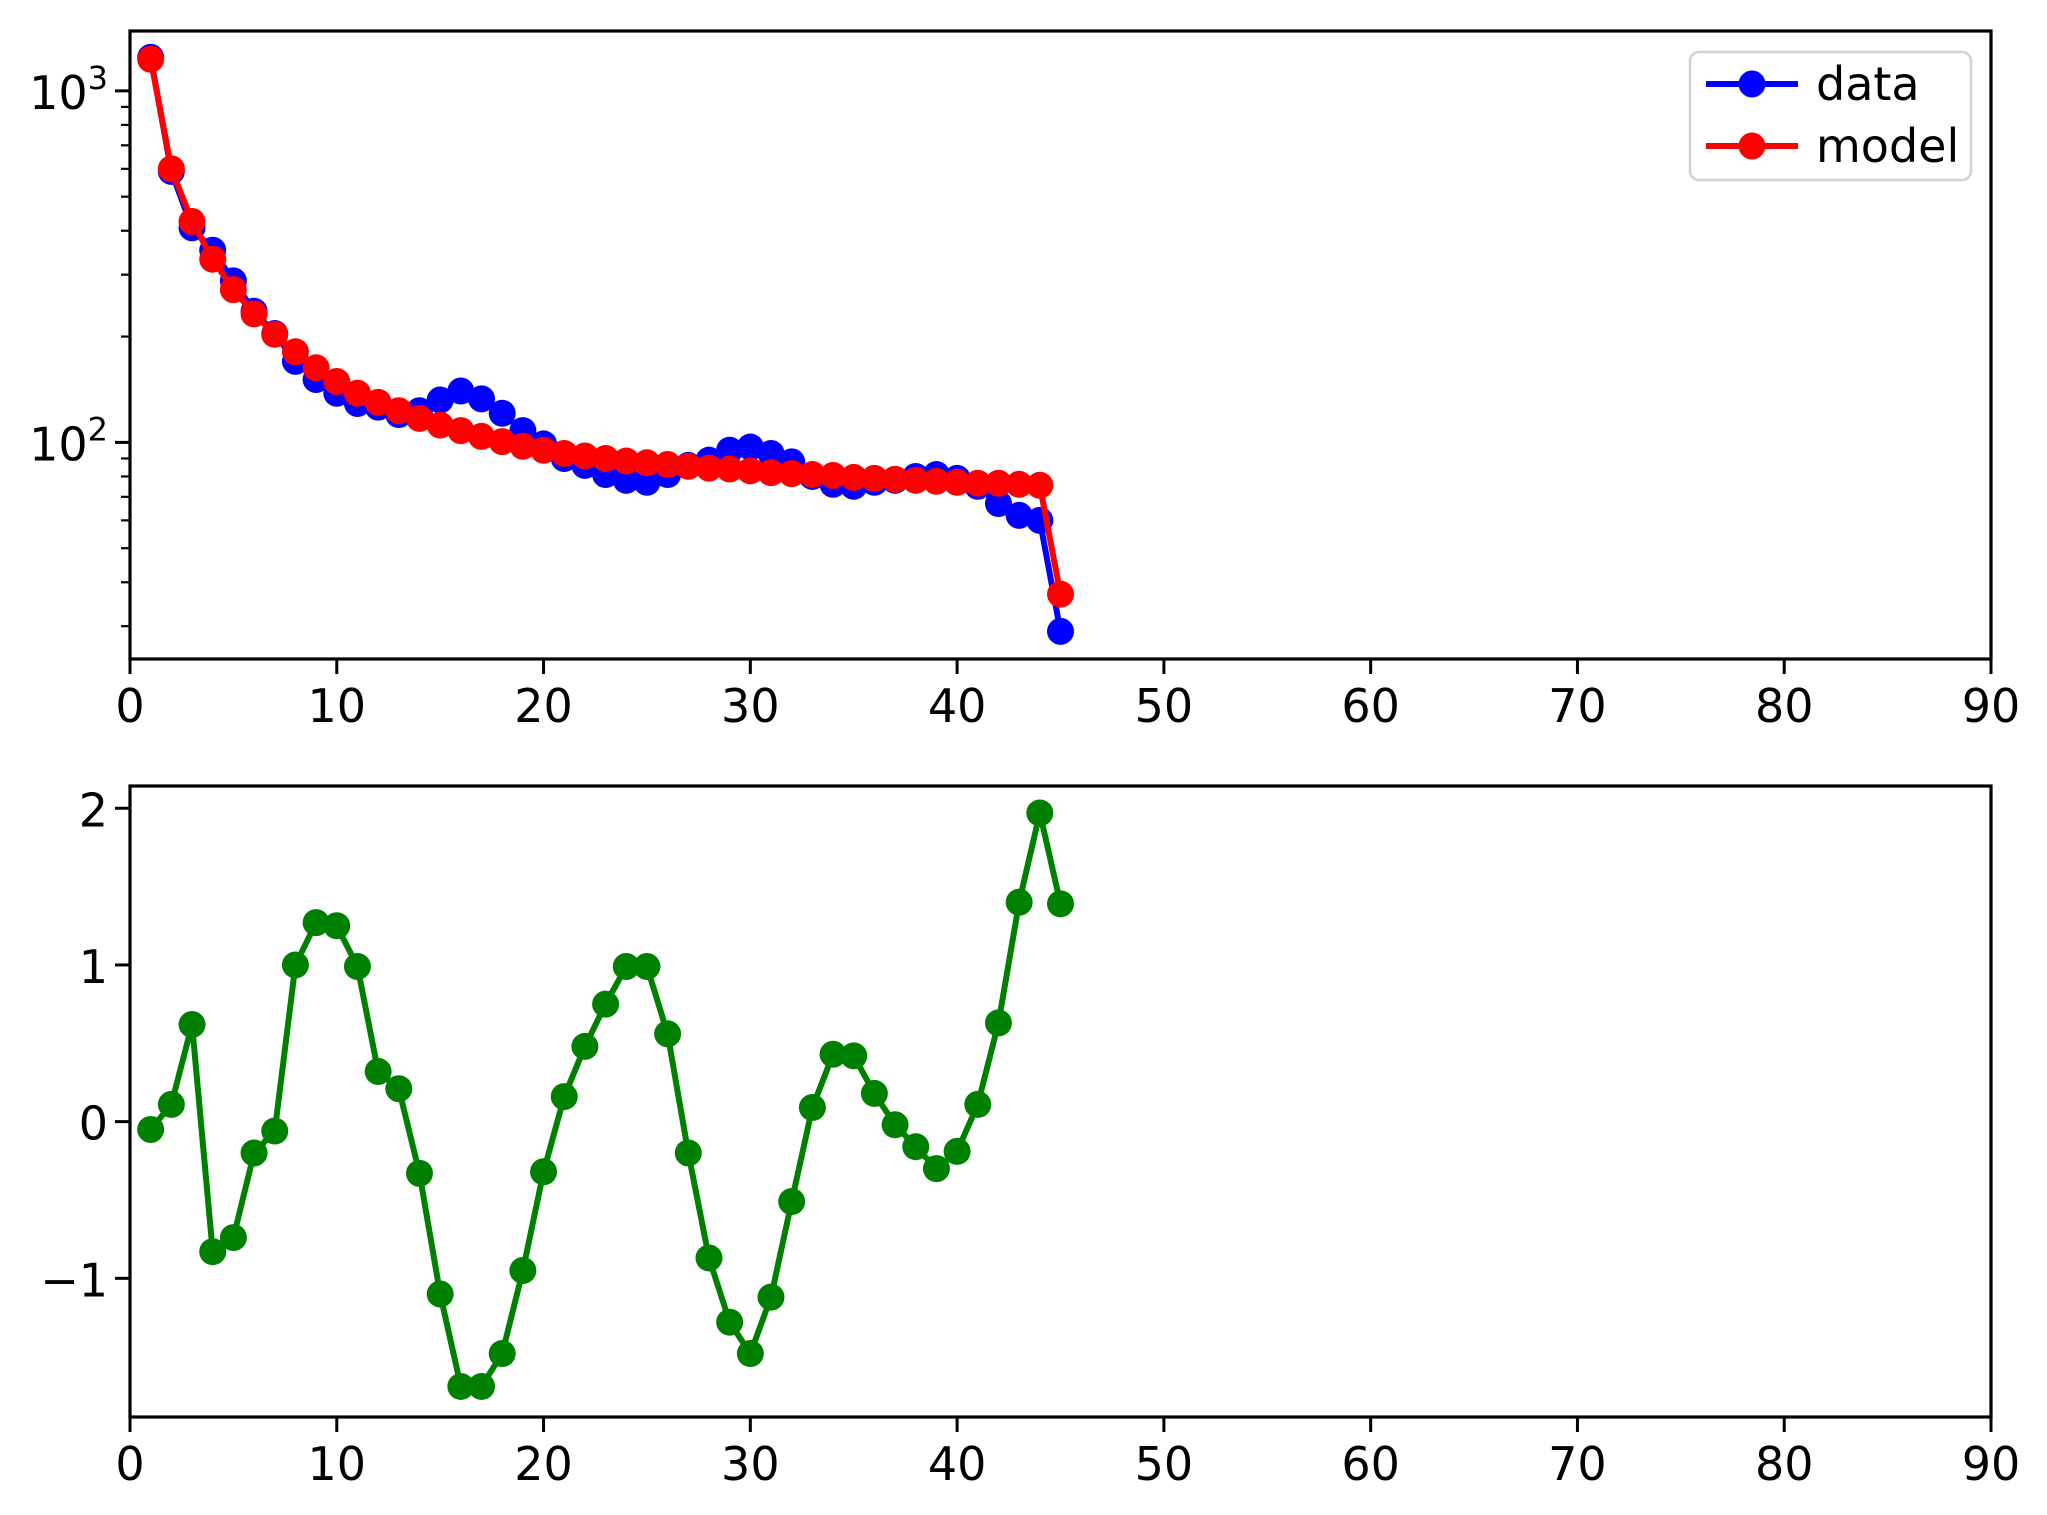 The image size is (2047, 1515). Describe the element at coordinates (93, 967) in the screenshot. I see `y-tick-label: 1` at that location.